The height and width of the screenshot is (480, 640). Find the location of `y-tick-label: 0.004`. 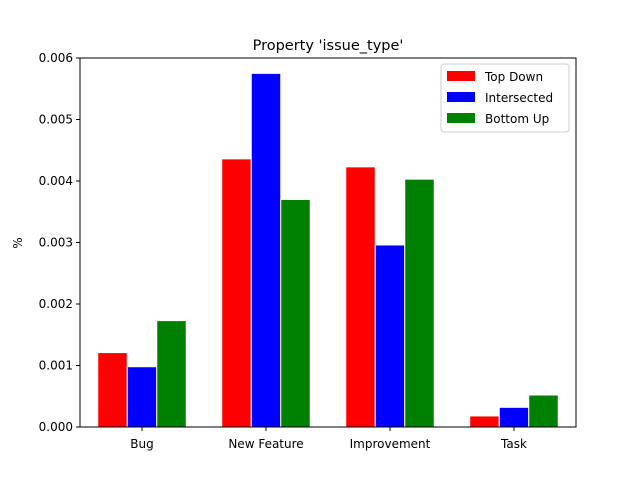

y-tick-label: 0.004 is located at coordinates (56, 181).